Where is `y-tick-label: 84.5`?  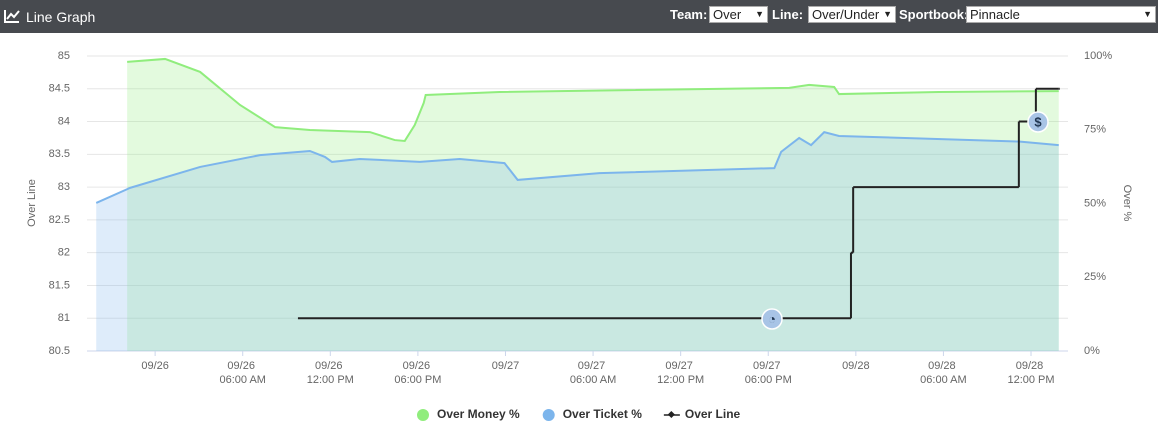
y-tick-label: 84.5 is located at coordinates (59, 89).